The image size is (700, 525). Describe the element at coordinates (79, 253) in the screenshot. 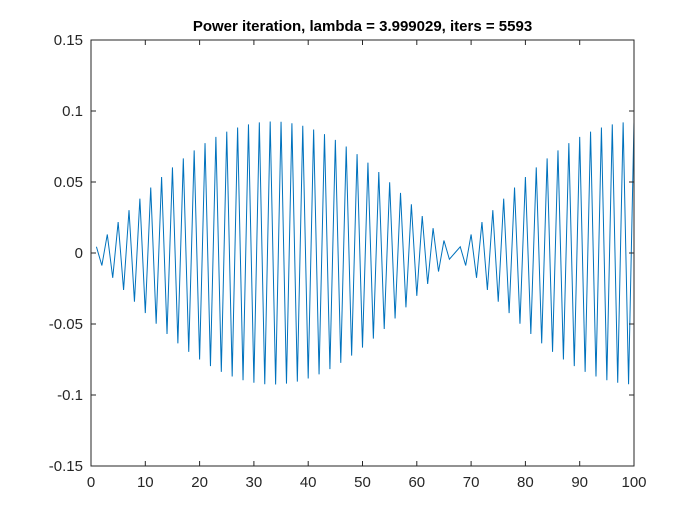

I see `y-tick-label-3: 0` at that location.